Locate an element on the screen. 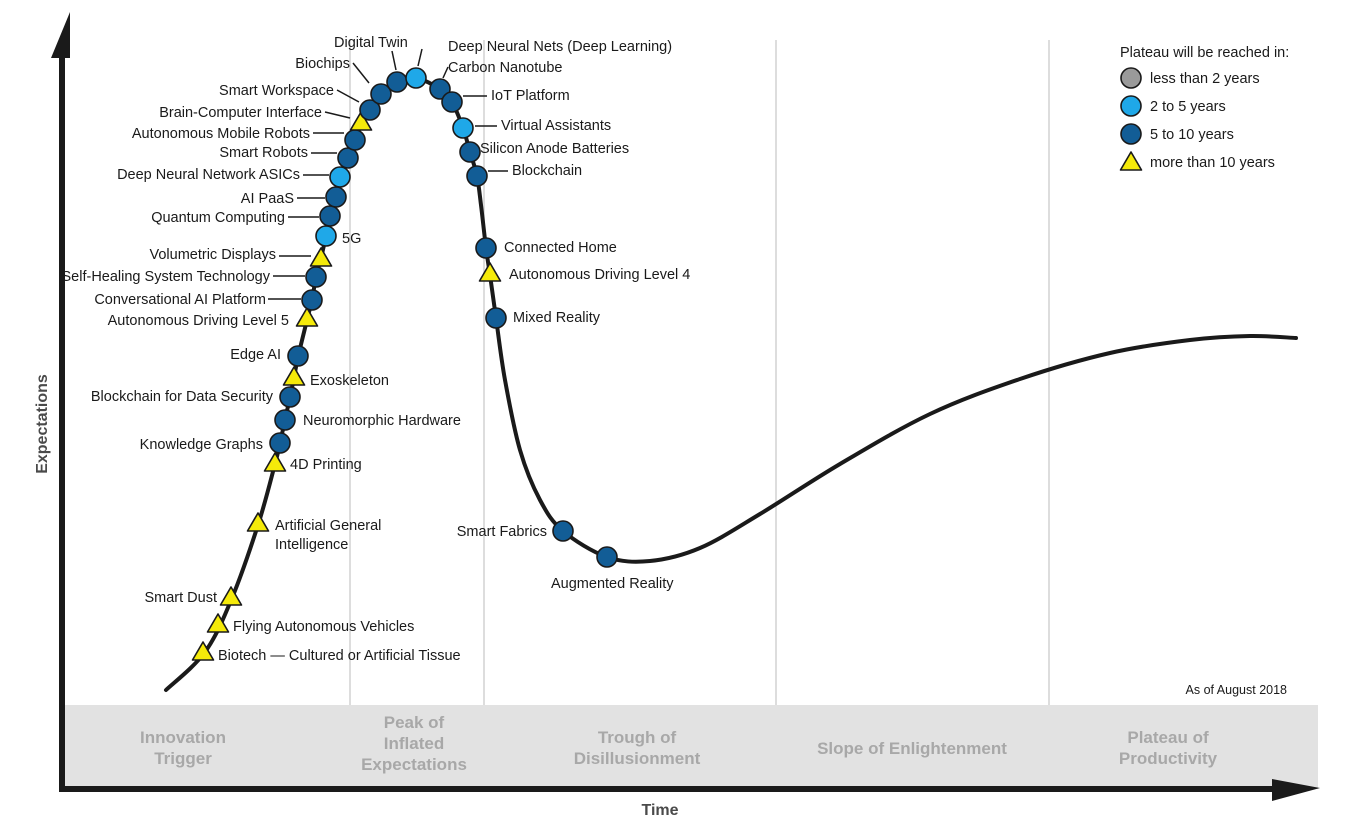 The height and width of the screenshot is (830, 1361). label-smart-robots: Smart Robots is located at coordinates (263, 153).